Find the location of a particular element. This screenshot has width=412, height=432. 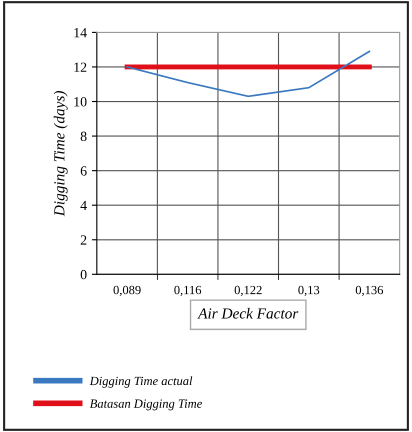

legend-label: Digging Time actual is located at coordinates (141, 382).